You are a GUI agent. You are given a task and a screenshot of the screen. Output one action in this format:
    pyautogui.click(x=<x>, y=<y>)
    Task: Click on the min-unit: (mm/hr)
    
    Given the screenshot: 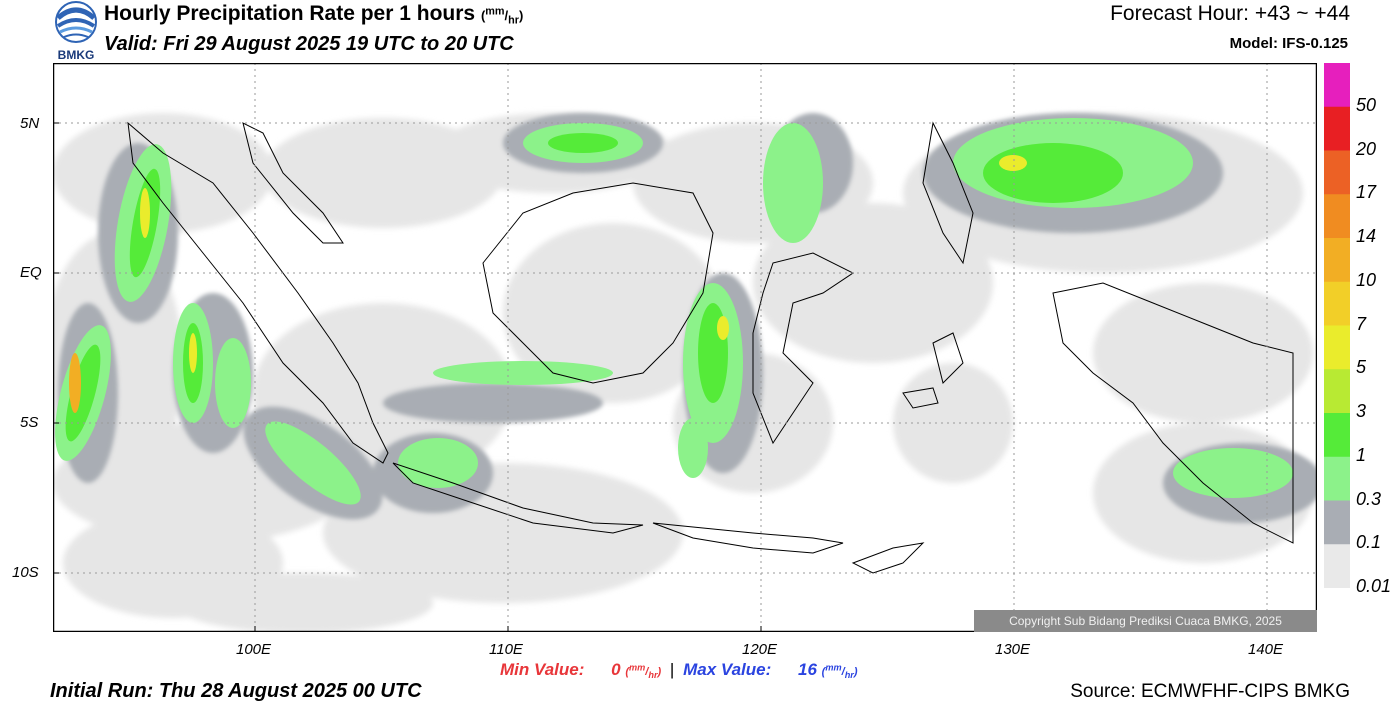 What is the action you would take?
    pyautogui.click(x=643, y=671)
    